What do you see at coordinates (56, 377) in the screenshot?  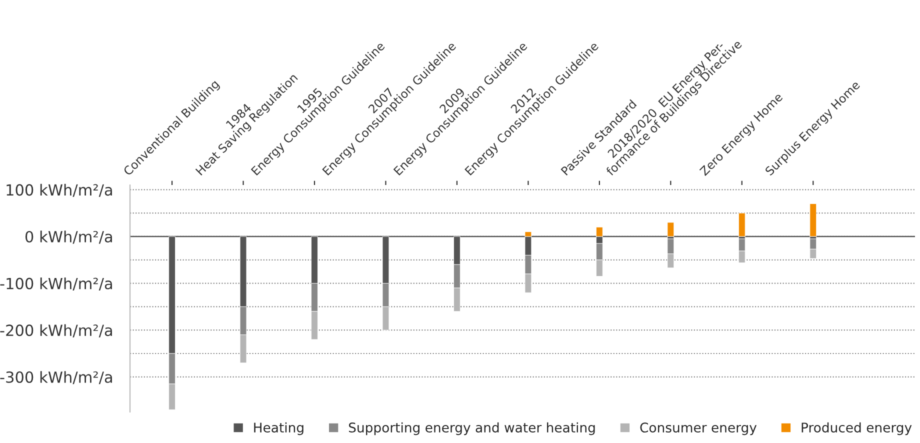 I see `y-tick-label: -300 kWh/m²/a` at bounding box center [56, 377].